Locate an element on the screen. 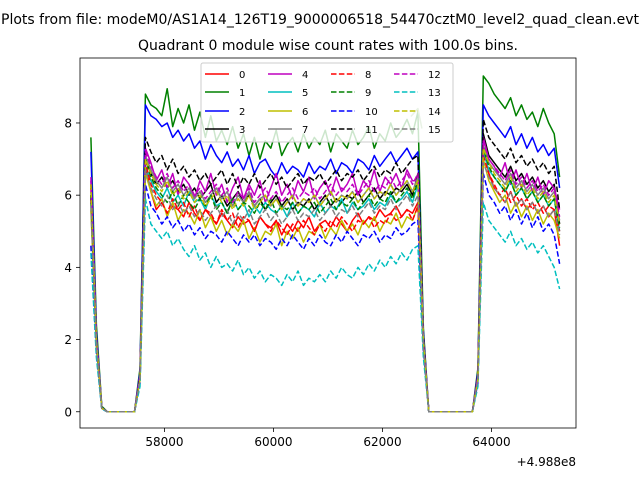  x-tick-label: 62000 is located at coordinates (382, 442).